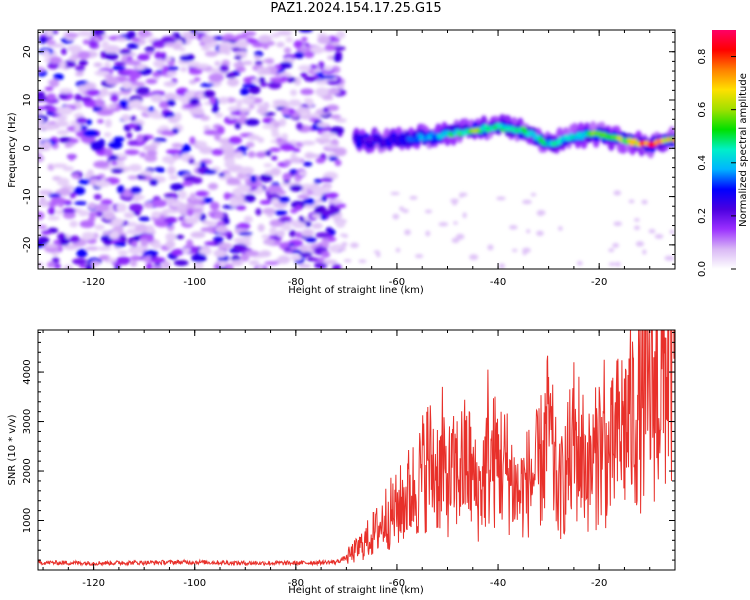 This screenshot has height=600, width=750. Describe the element at coordinates (27, 520) in the screenshot. I see `snr-y-tick-label: 1000` at that location.